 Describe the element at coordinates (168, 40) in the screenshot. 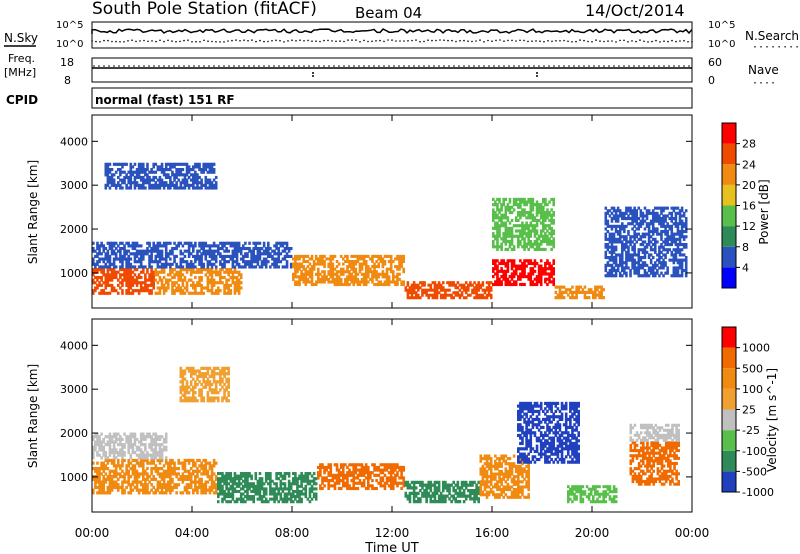

I see `nsearch-point` at that location.